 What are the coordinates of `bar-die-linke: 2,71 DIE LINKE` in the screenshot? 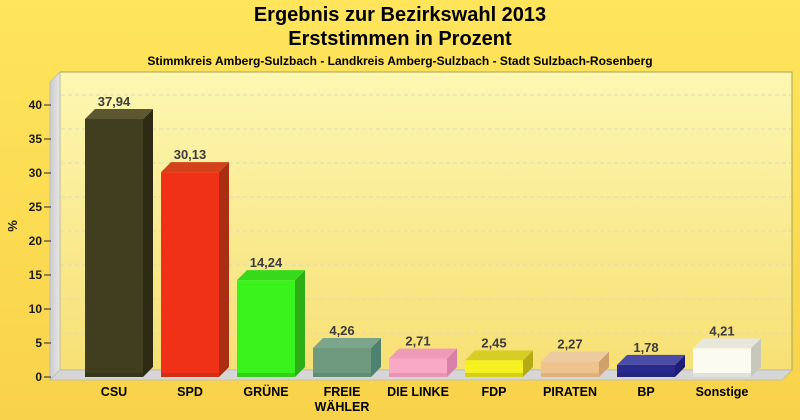 It's located at (422, 366).